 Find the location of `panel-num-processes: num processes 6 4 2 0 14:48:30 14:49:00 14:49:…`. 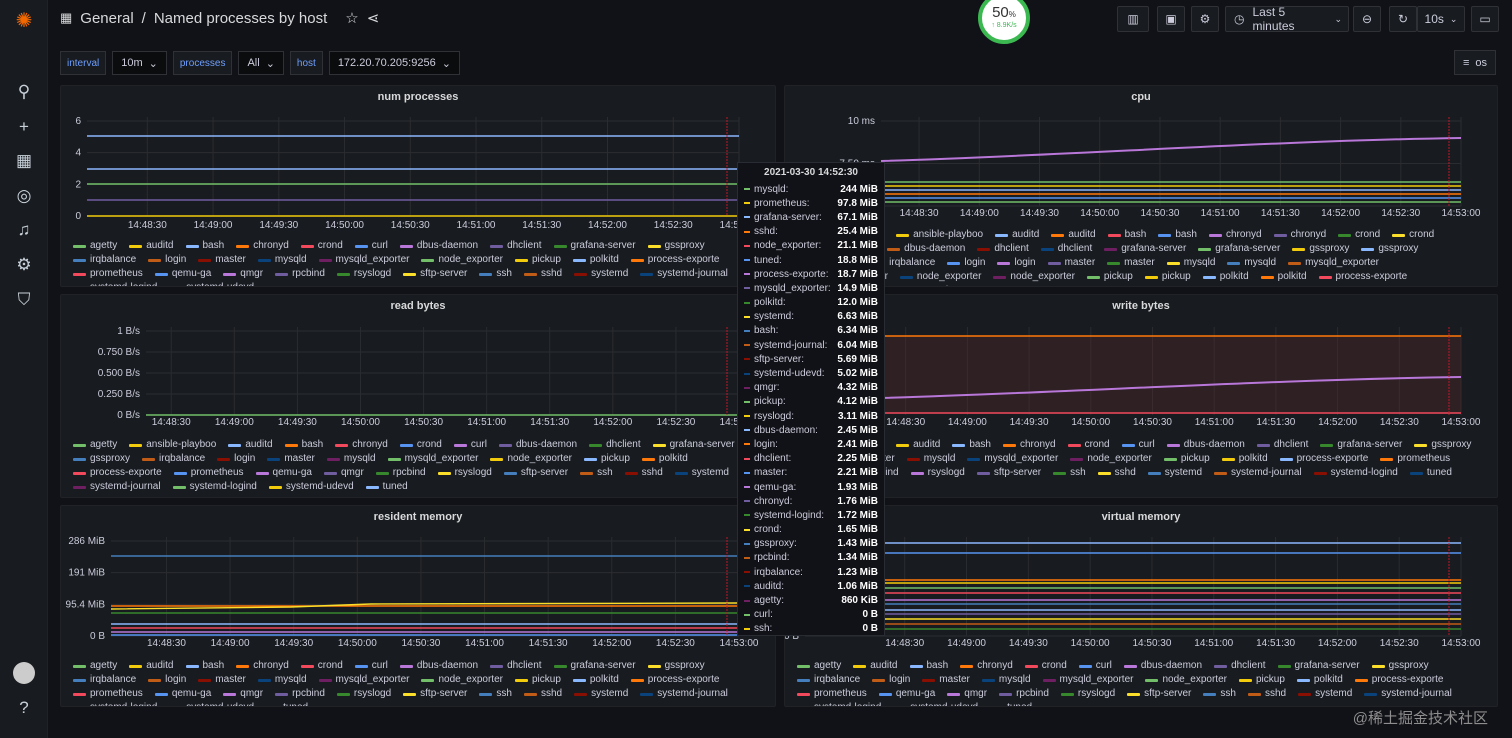

panel-num-processes: num processes 6 4 2 0 14:48:30 14:49:00 14:49:… is located at coordinates (418, 186).